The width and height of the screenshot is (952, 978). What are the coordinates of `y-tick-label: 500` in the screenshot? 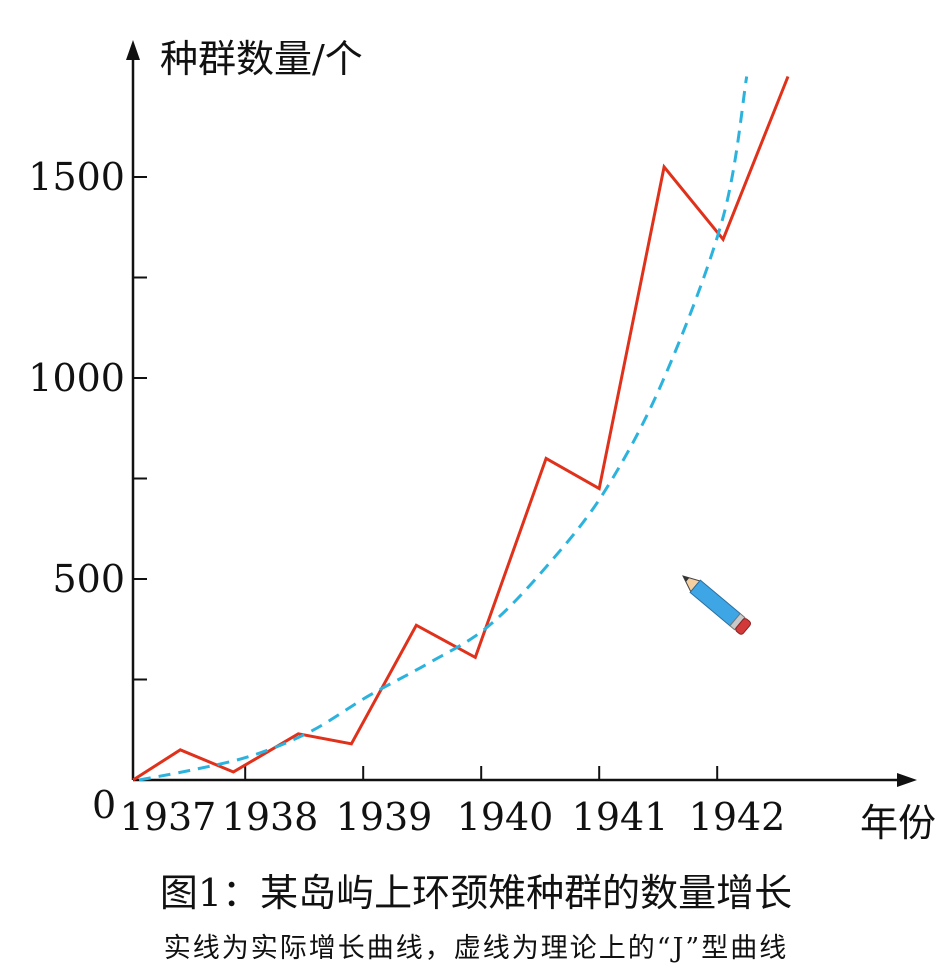 It's located at (88, 579).